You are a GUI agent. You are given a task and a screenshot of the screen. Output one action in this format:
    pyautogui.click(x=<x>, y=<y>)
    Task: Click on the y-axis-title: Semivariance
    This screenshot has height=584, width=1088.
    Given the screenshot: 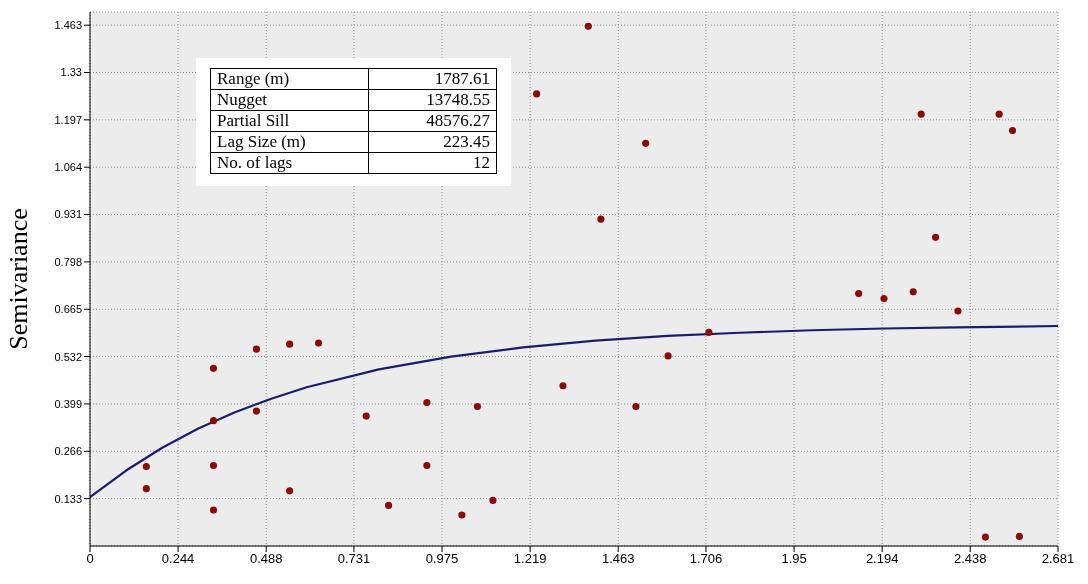 What is the action you would take?
    pyautogui.click(x=19, y=279)
    